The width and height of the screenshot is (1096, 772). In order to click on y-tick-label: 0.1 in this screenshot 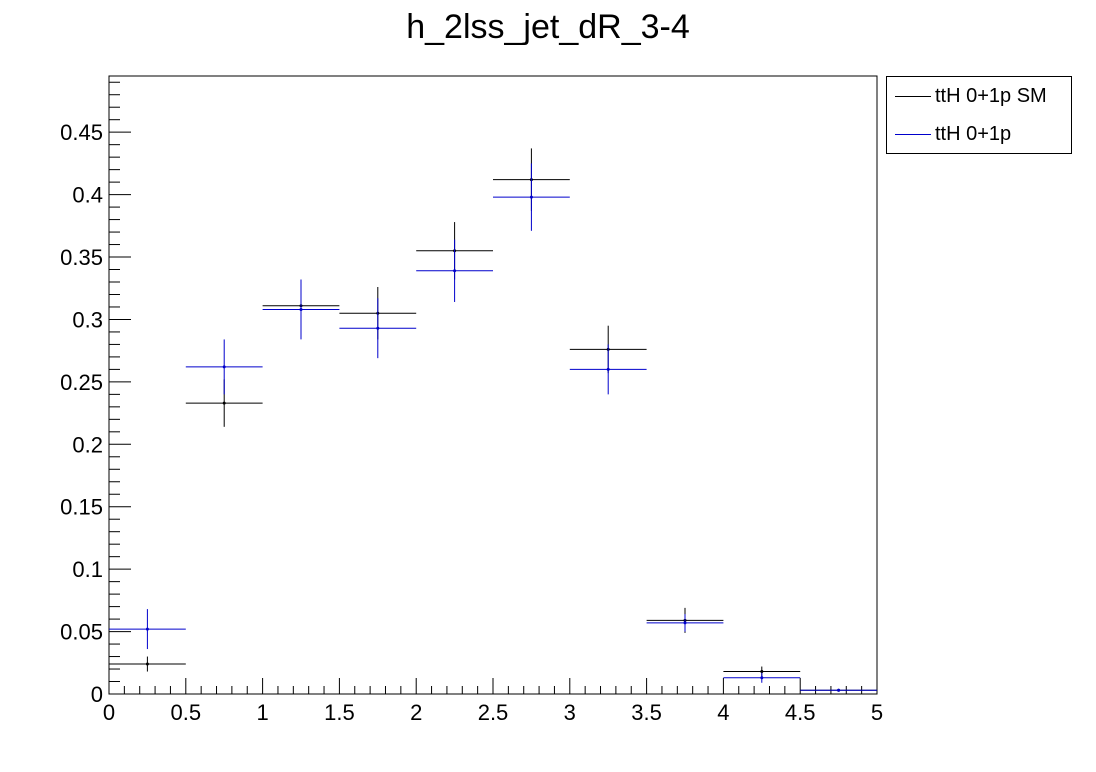, I will do `click(87, 569)`.